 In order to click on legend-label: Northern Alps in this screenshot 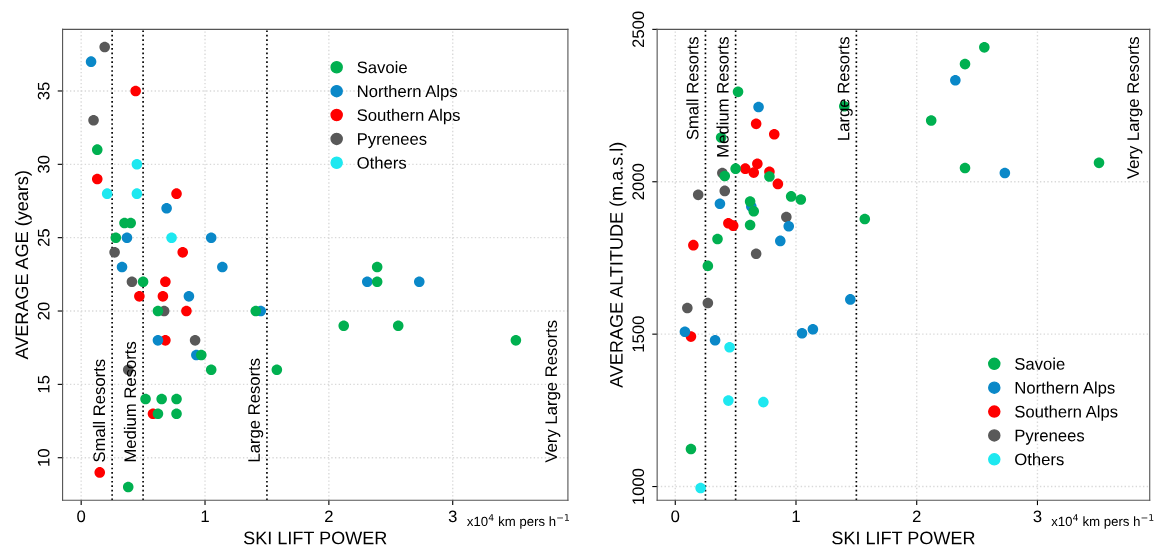, I will do `click(1065, 389)`.